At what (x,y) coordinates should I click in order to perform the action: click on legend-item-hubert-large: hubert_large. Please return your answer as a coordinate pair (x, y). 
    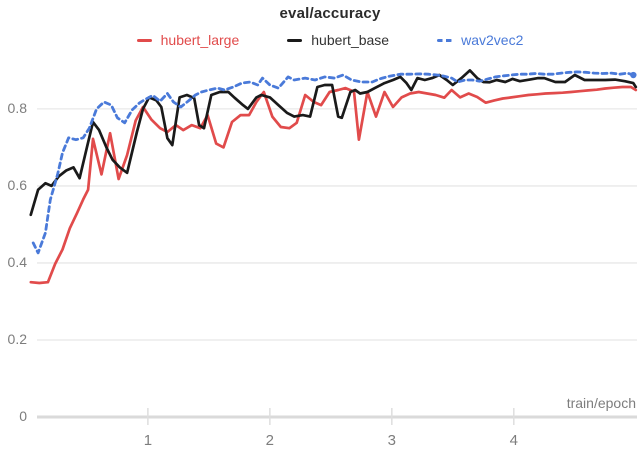
    Looking at the image, I should click on (188, 40).